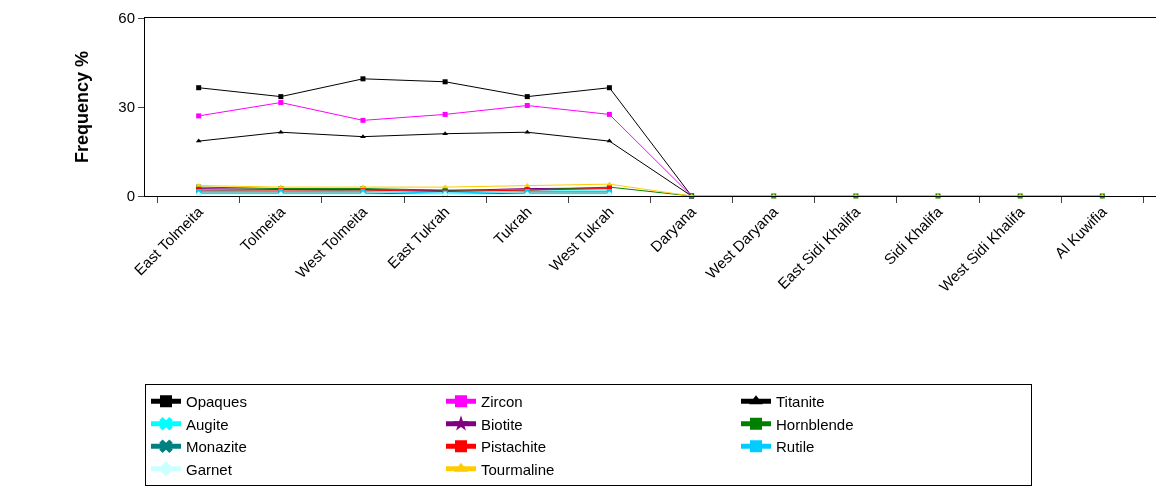  What do you see at coordinates (81, 107) in the screenshot?
I see `y-axis-title: Frequency %` at bounding box center [81, 107].